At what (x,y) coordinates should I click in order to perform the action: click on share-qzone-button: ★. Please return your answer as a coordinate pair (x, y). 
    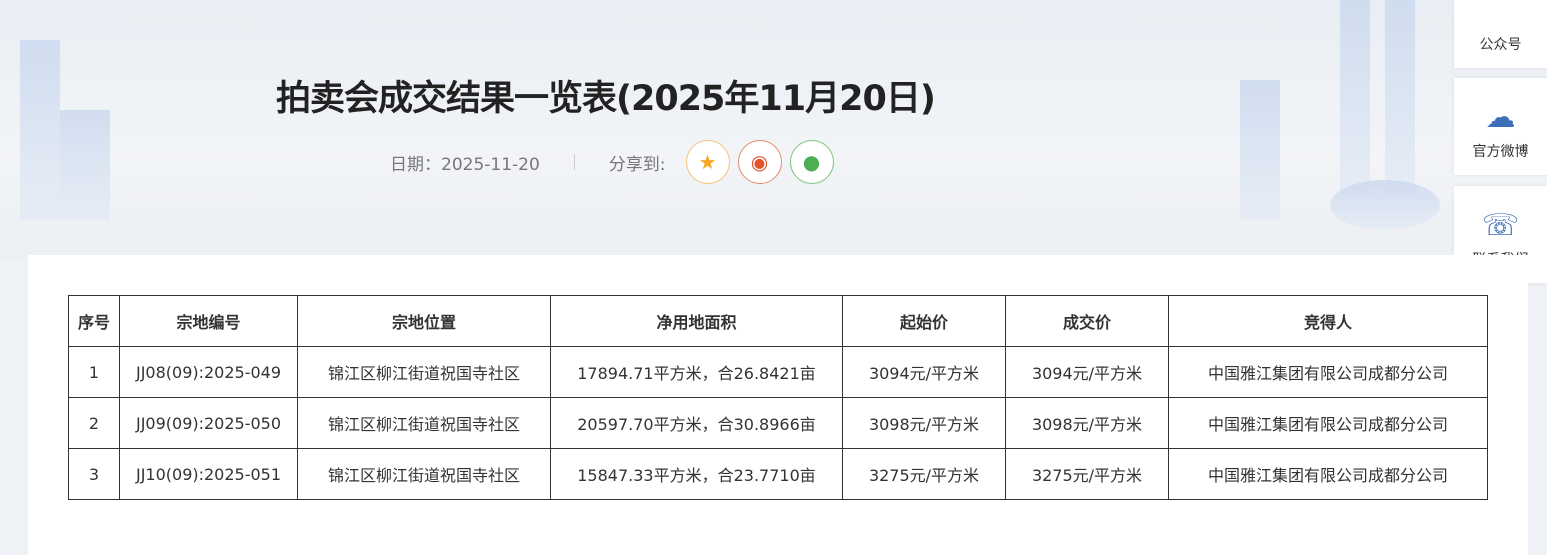
    Looking at the image, I should click on (707, 162).